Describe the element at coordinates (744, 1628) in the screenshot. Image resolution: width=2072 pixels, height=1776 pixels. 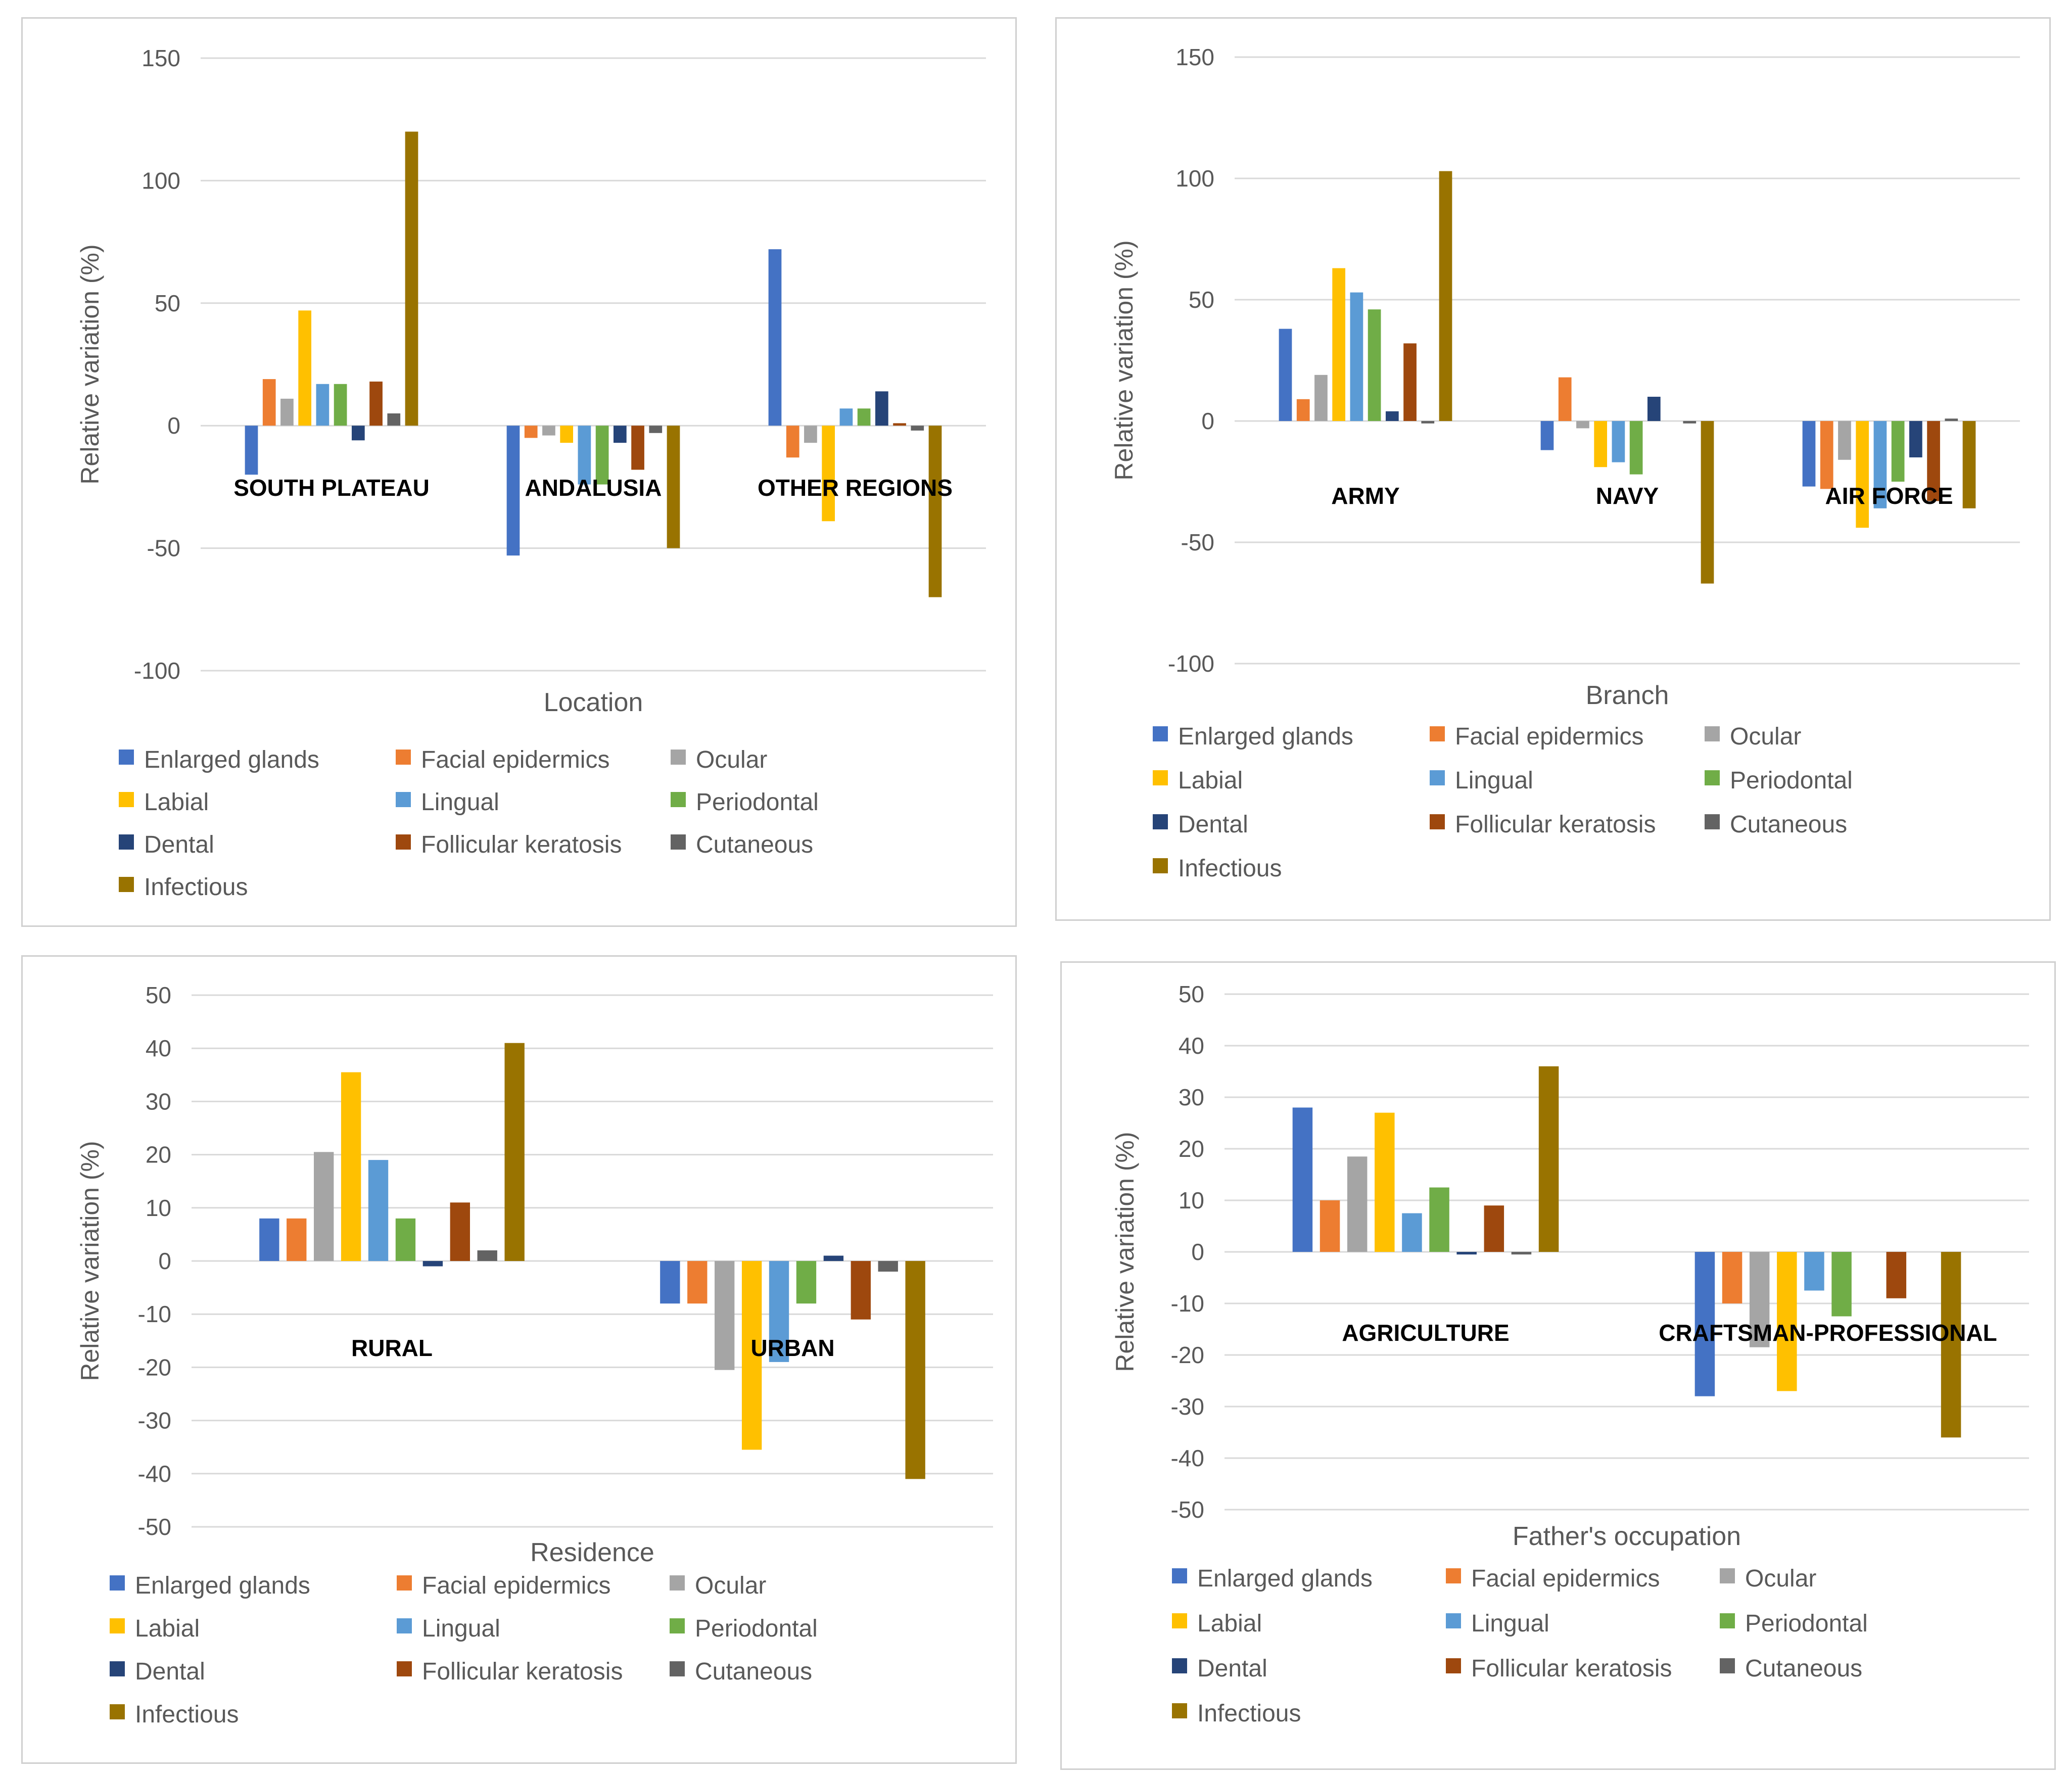
I see `legend-item-periodontal: Periodontal` at that location.